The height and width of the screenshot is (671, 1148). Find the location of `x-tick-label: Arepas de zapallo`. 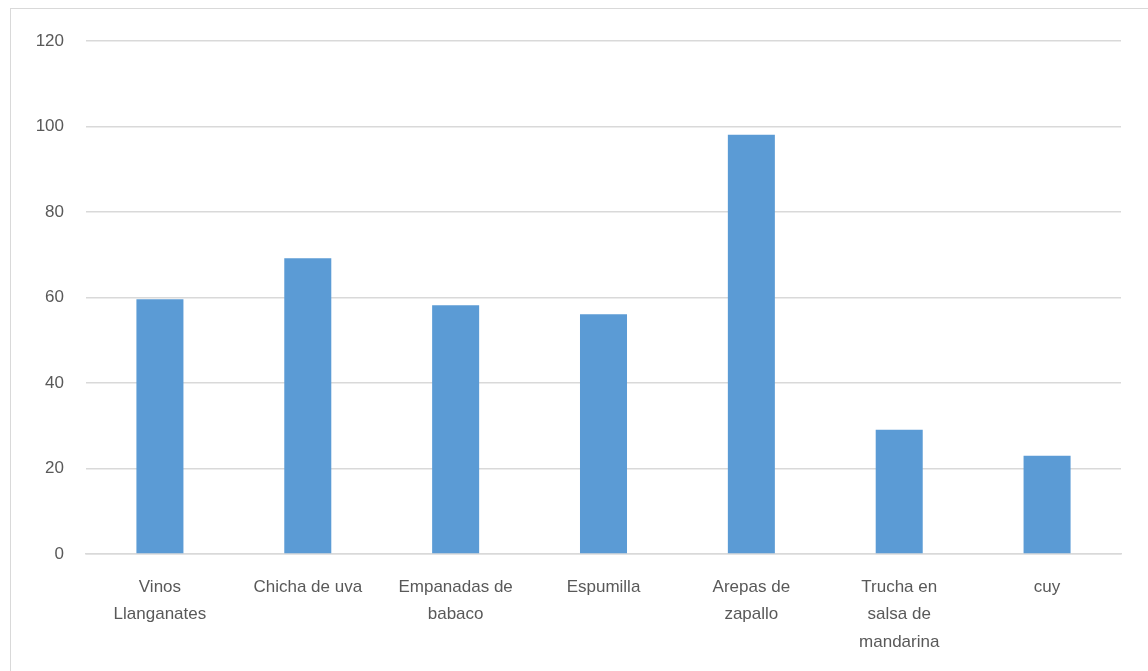

x-tick-label: Arepas de zapallo is located at coordinates (751, 600).